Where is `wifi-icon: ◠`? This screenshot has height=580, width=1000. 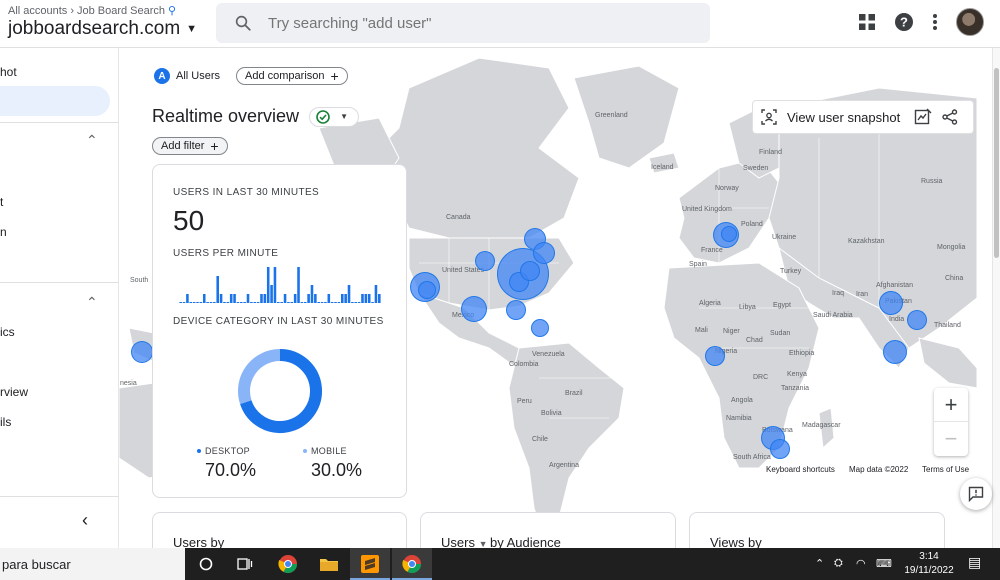
wifi-icon: ◠ is located at coordinates (861, 564).